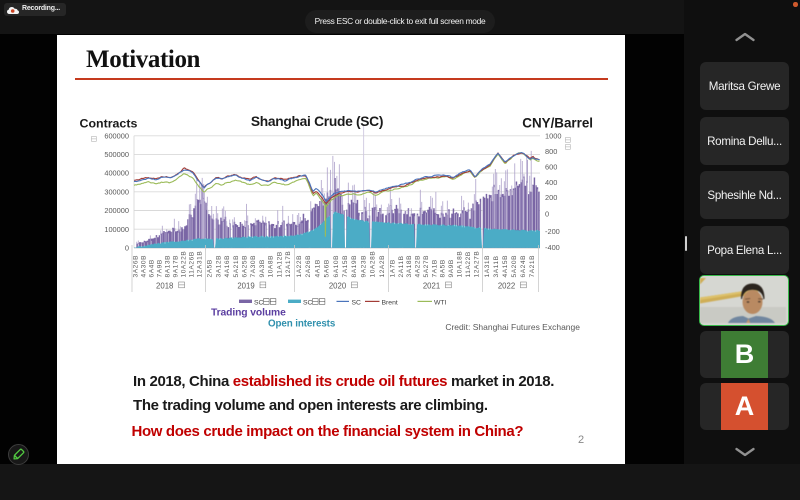 Image resolution: width=800 pixels, height=500 pixels. I want to click on svg-text: CNY/Barrel, so click(557, 123).